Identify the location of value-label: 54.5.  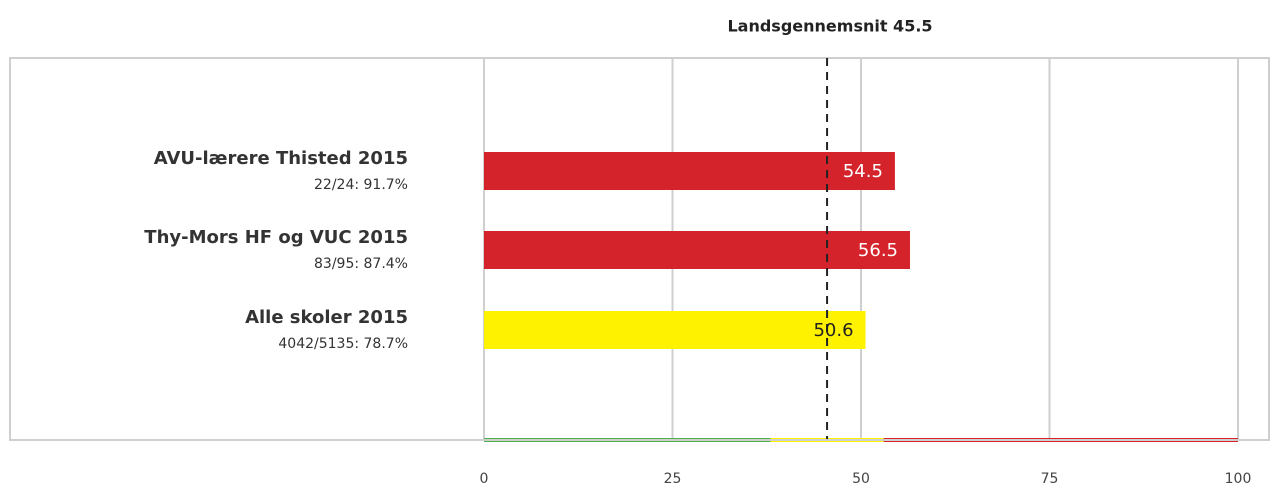
(863, 171).